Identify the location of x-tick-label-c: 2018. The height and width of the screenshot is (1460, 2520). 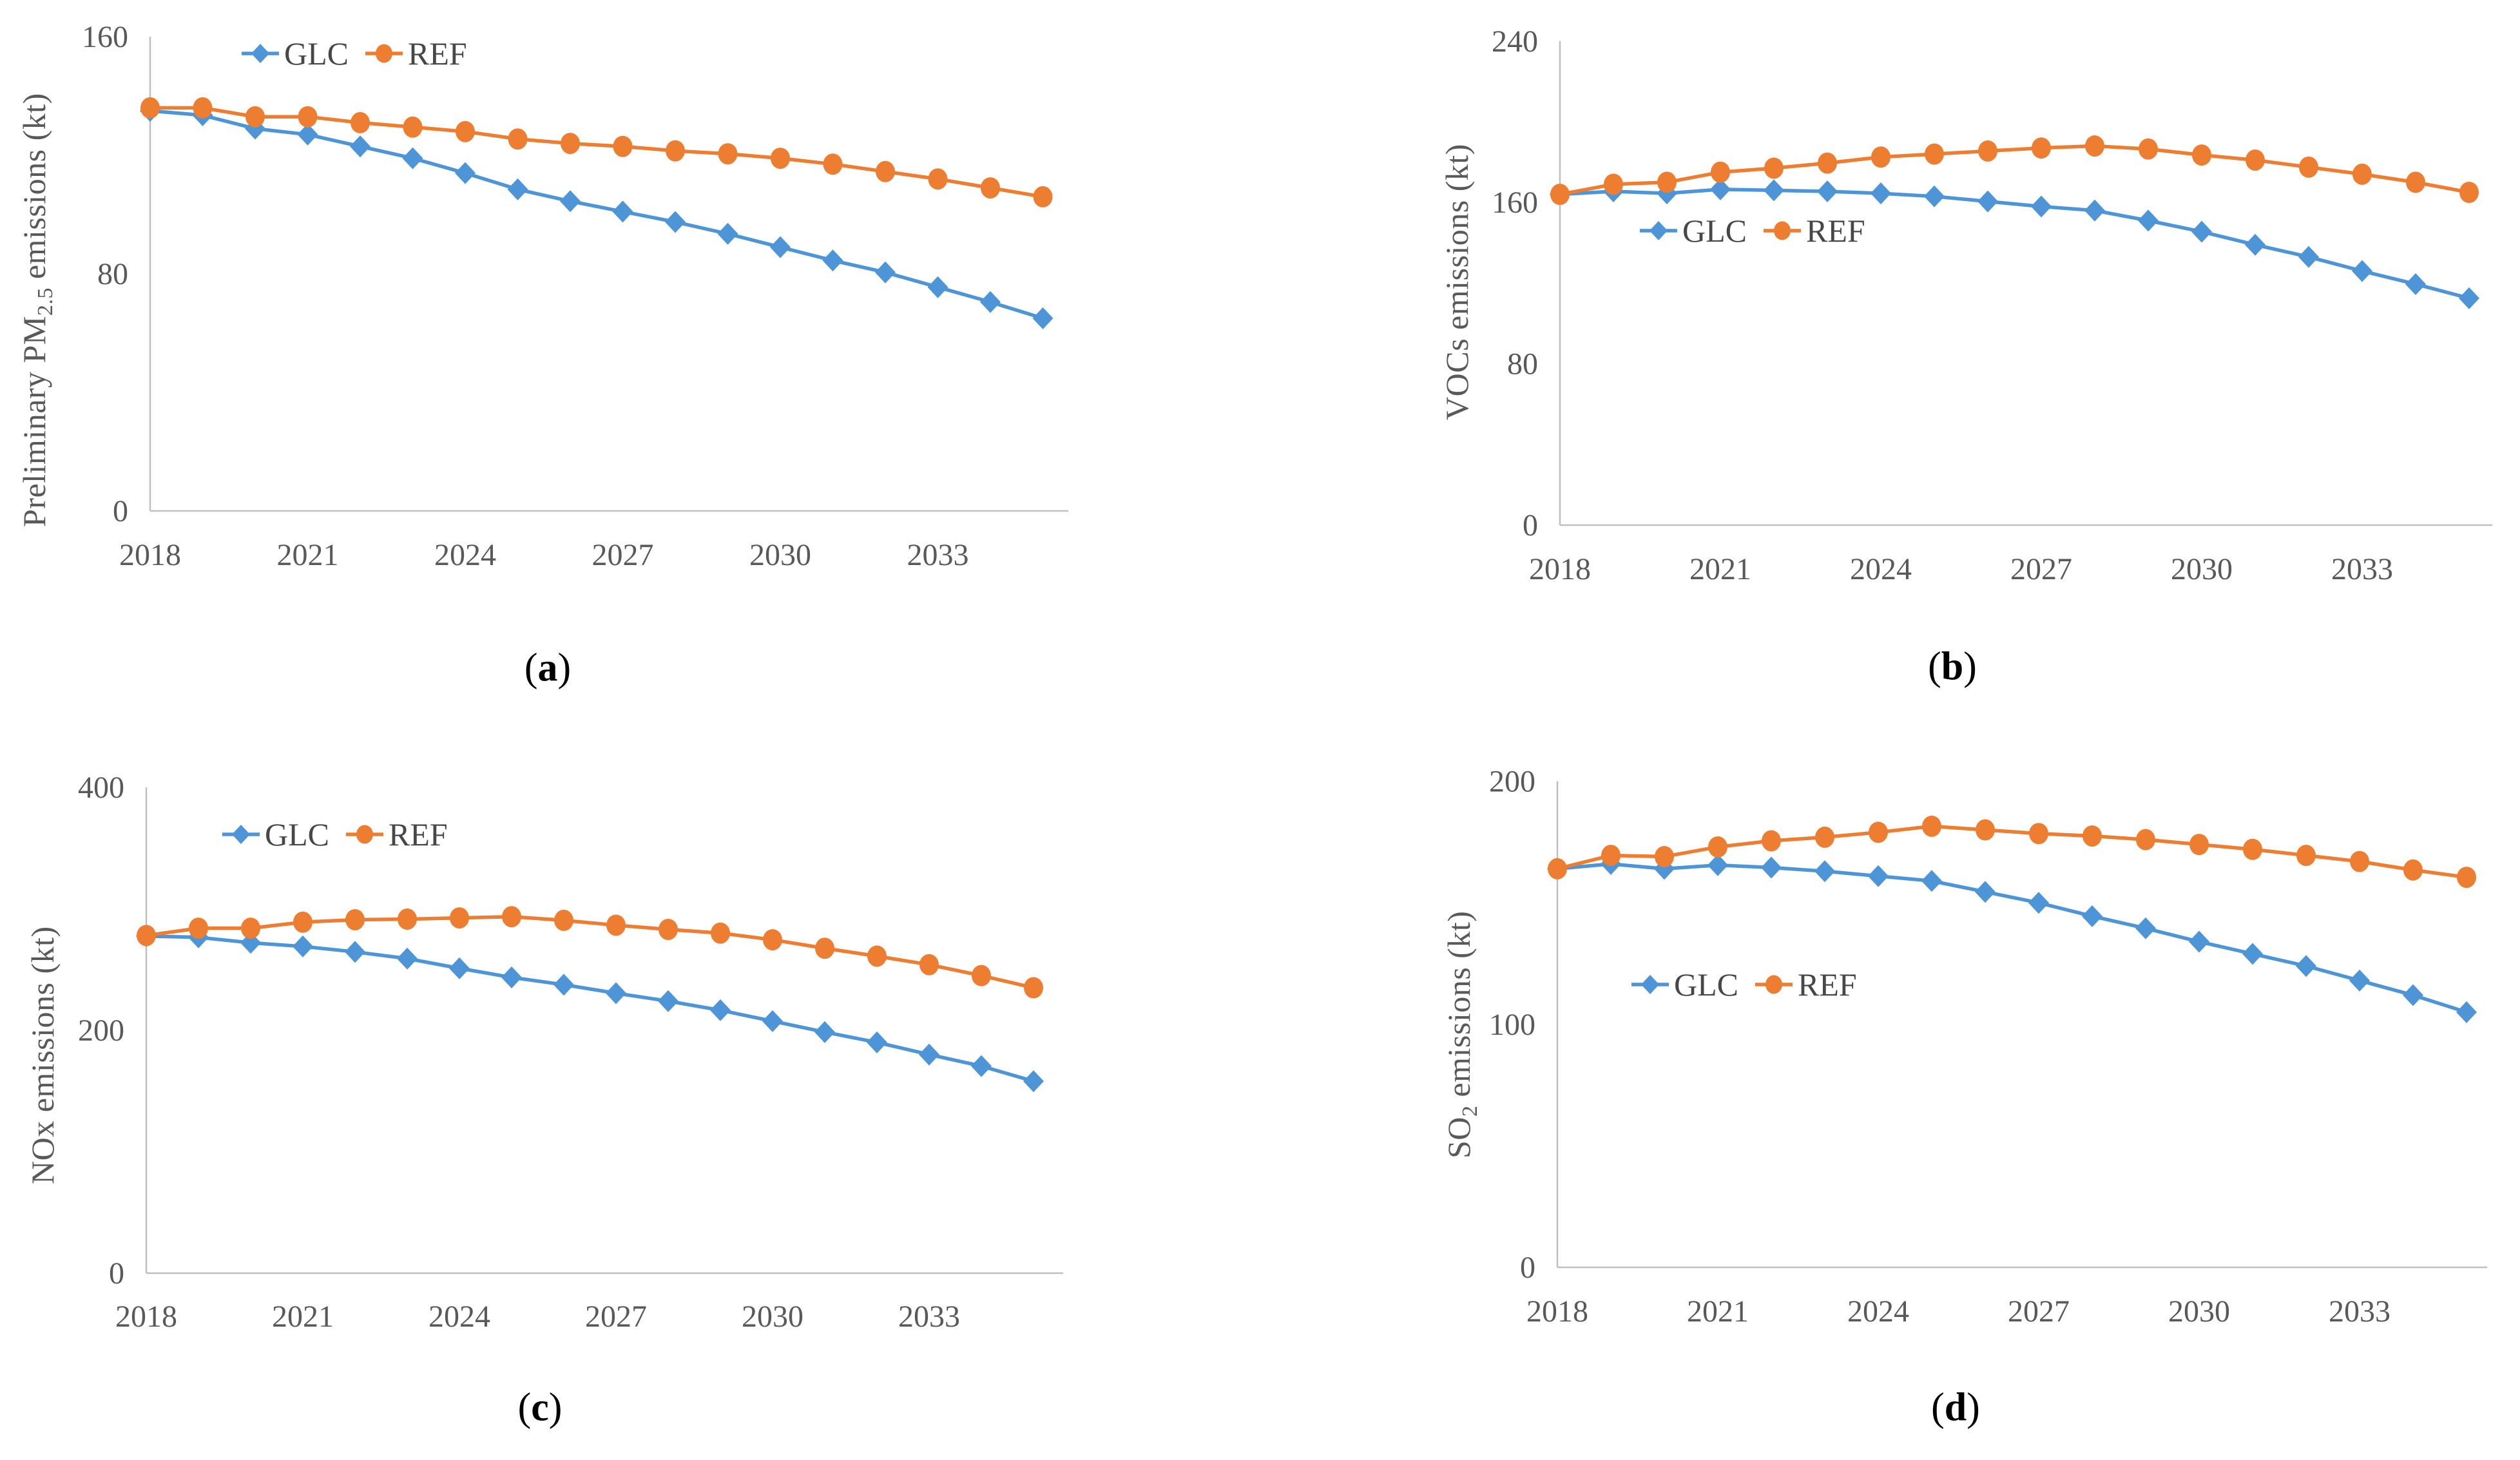
(146, 1317).